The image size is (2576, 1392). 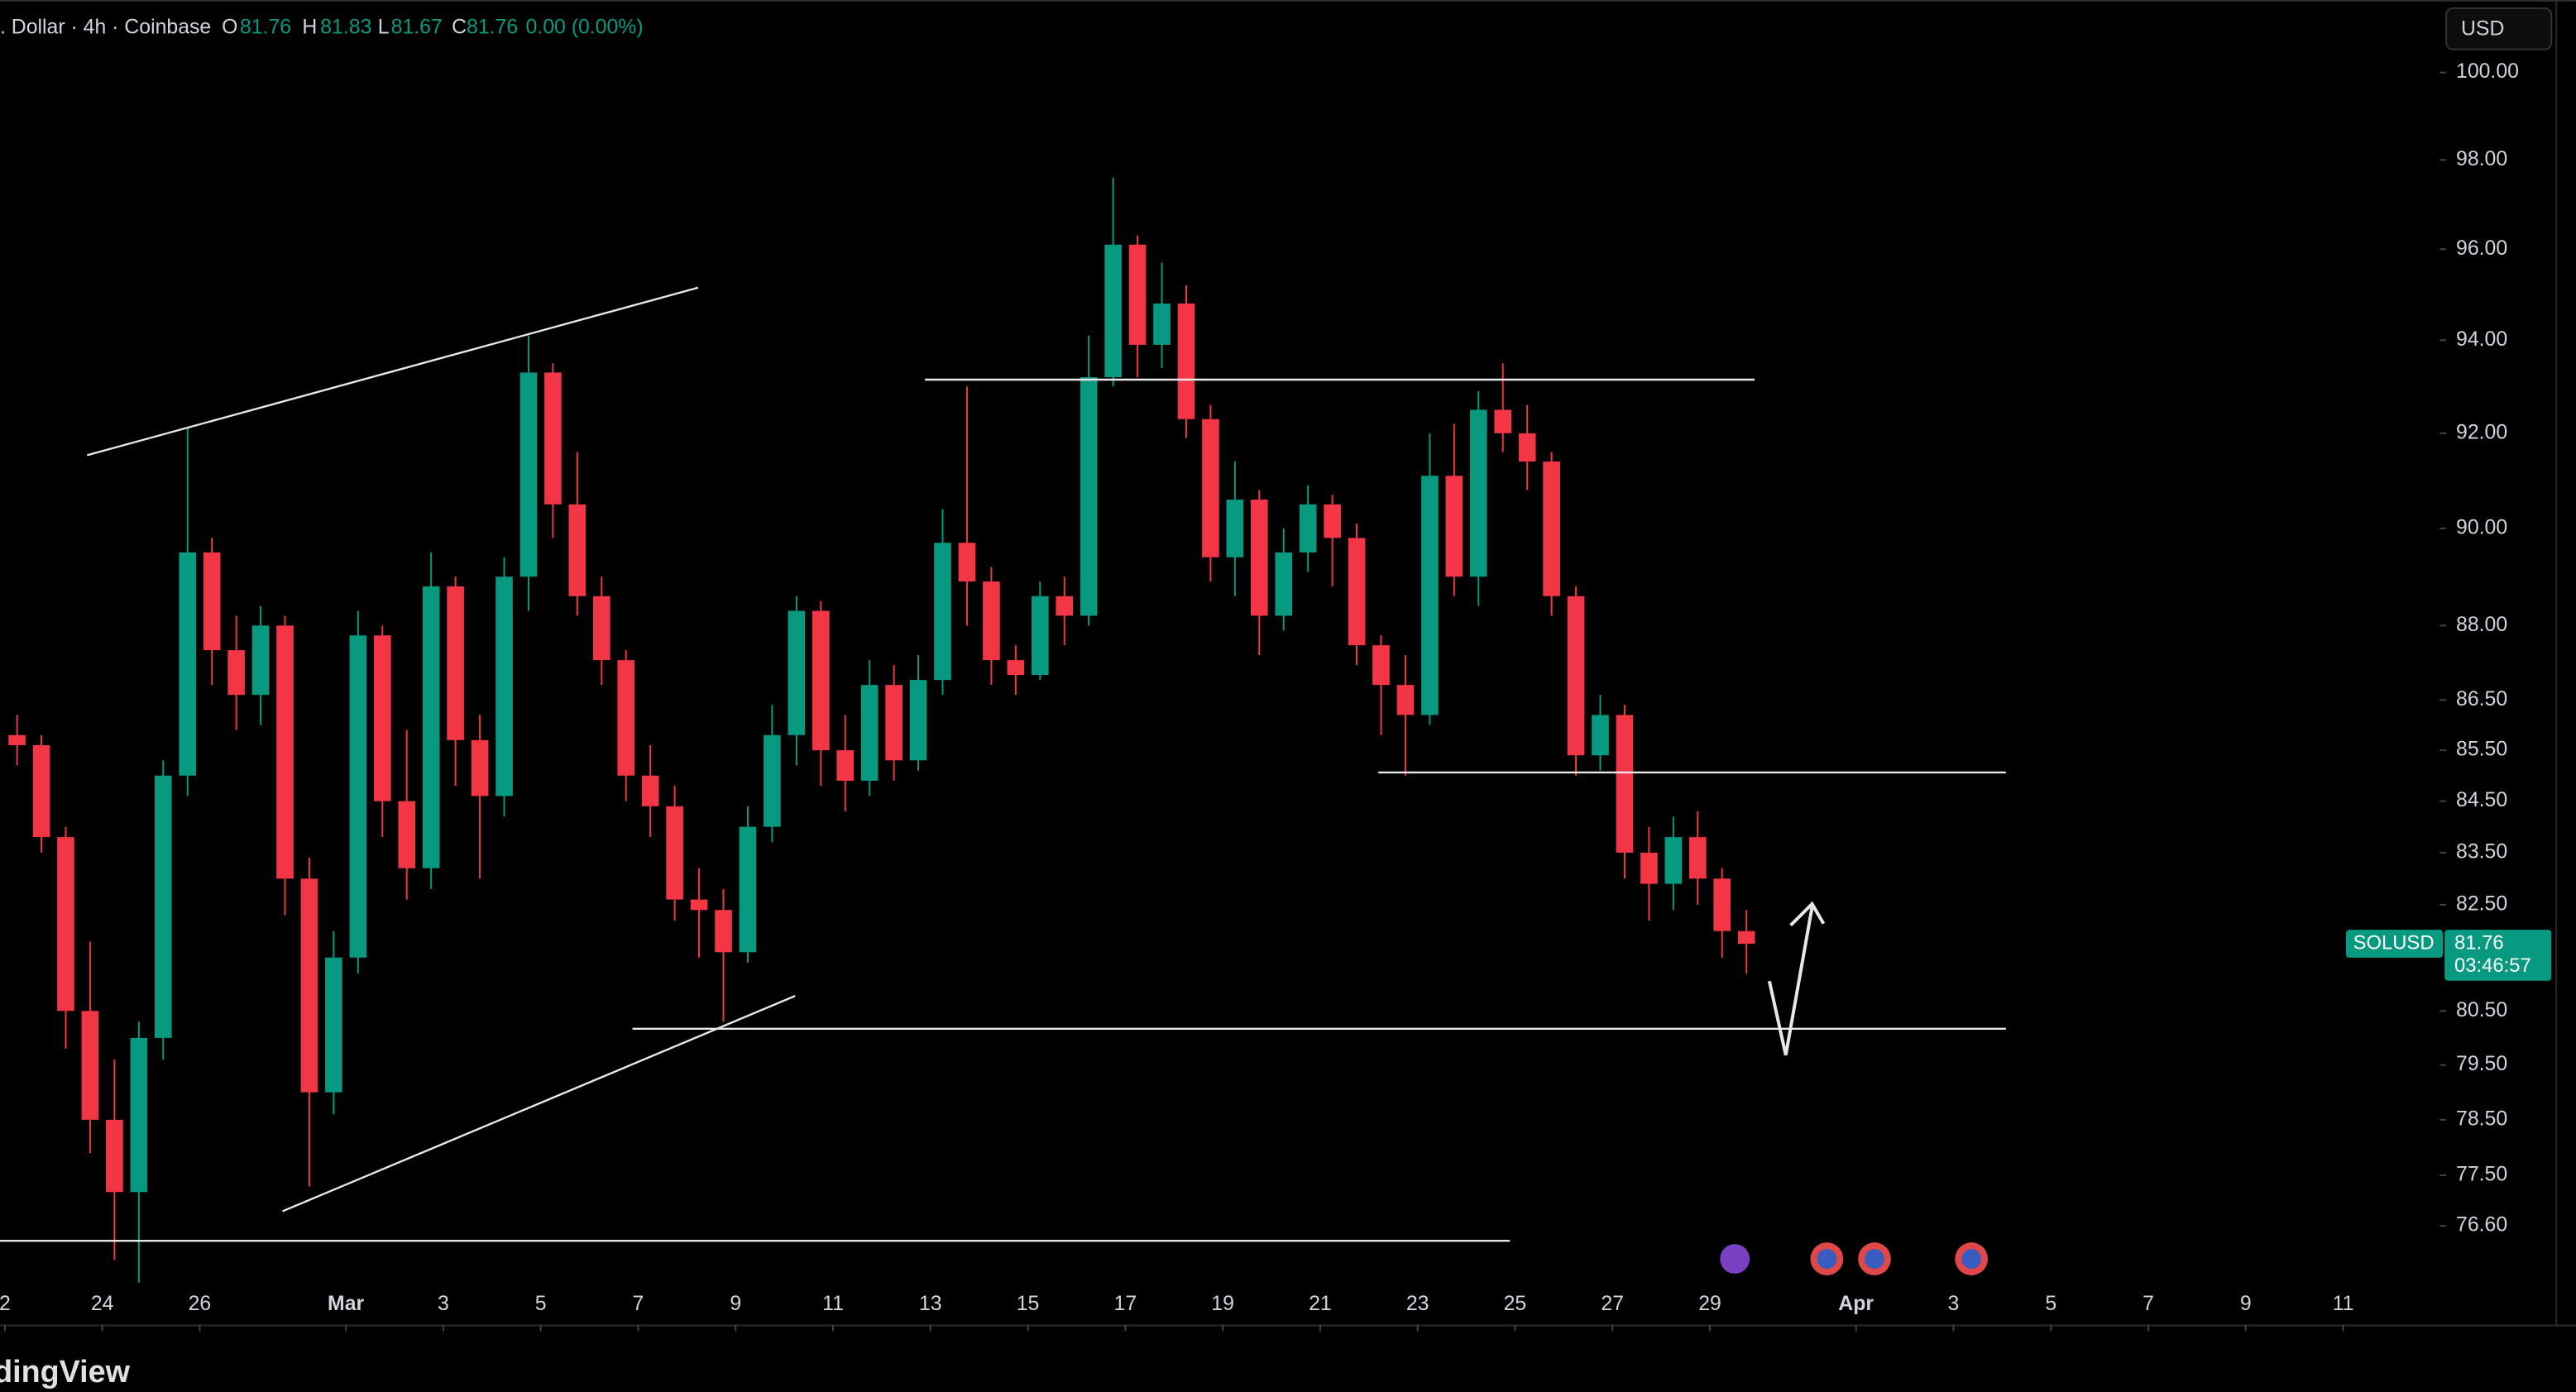 I want to click on x-tick-label: 9, so click(x=2246, y=1304).